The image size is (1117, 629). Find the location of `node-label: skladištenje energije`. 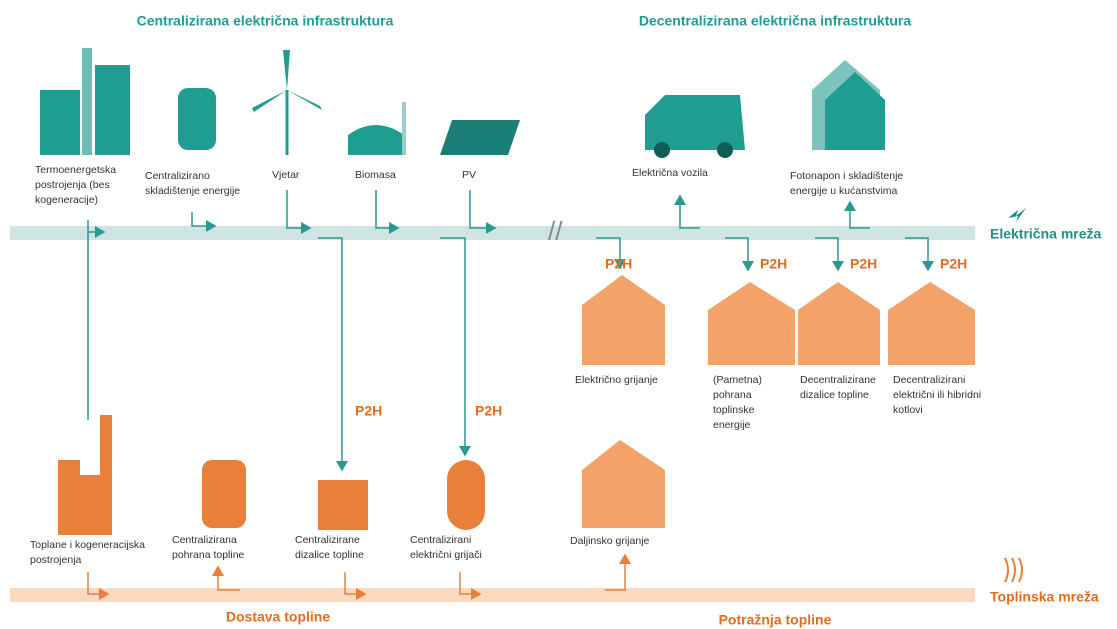

node-label: skladištenje energije is located at coordinates (192, 191).